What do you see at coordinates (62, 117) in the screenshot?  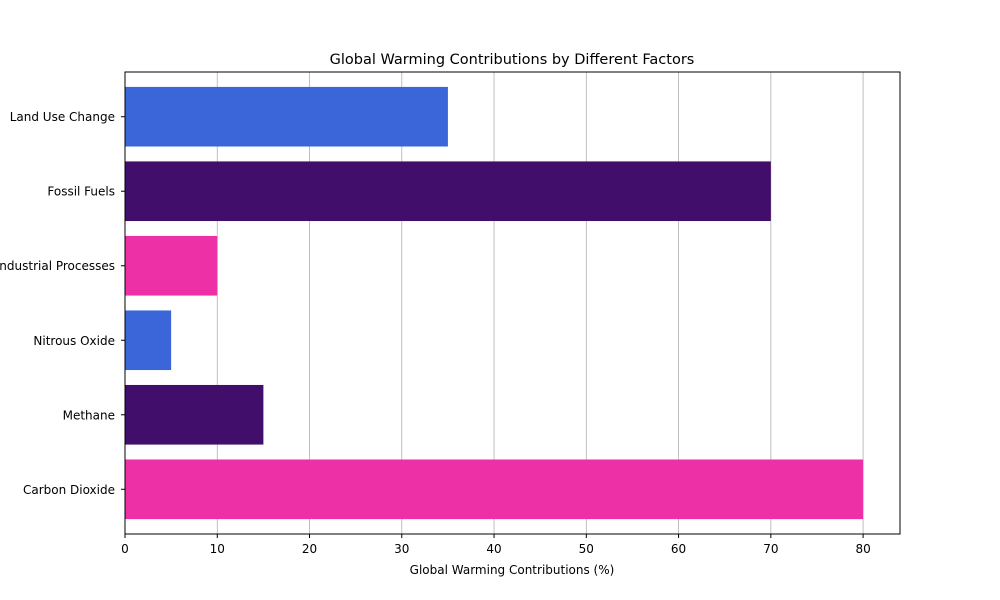 I see `y-tick-label: Land Use Change` at bounding box center [62, 117].